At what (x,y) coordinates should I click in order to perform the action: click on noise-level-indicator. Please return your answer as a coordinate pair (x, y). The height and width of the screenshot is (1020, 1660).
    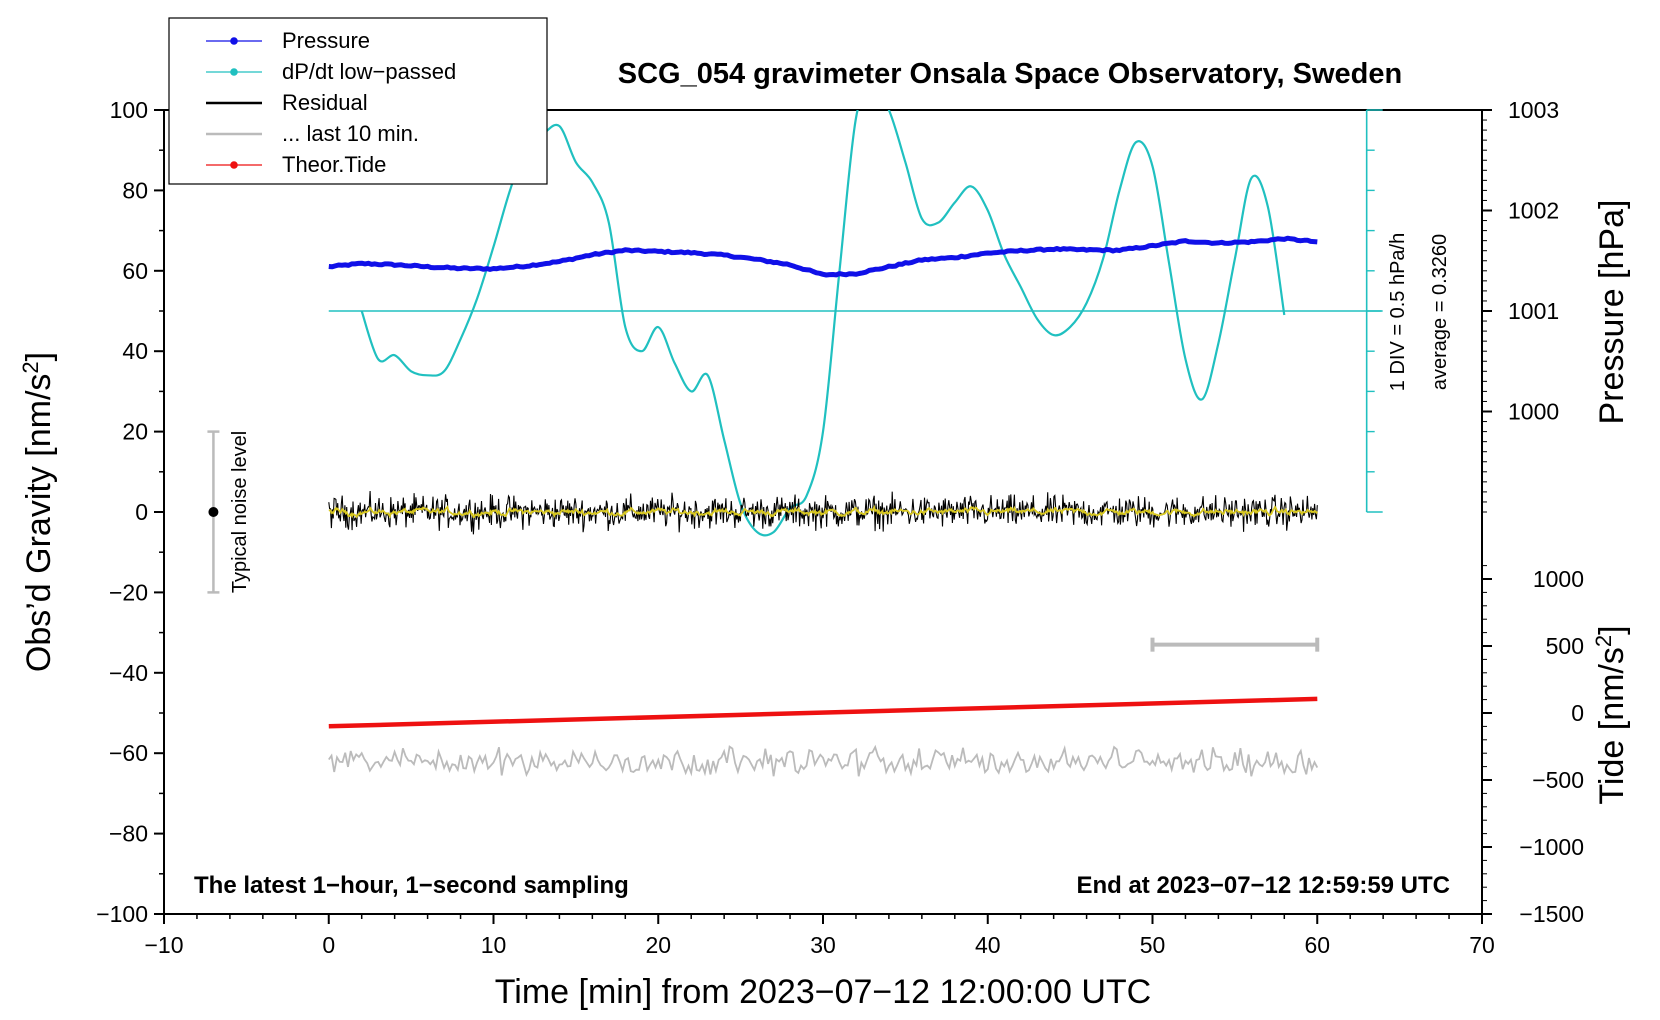
    Looking at the image, I should click on (213, 512).